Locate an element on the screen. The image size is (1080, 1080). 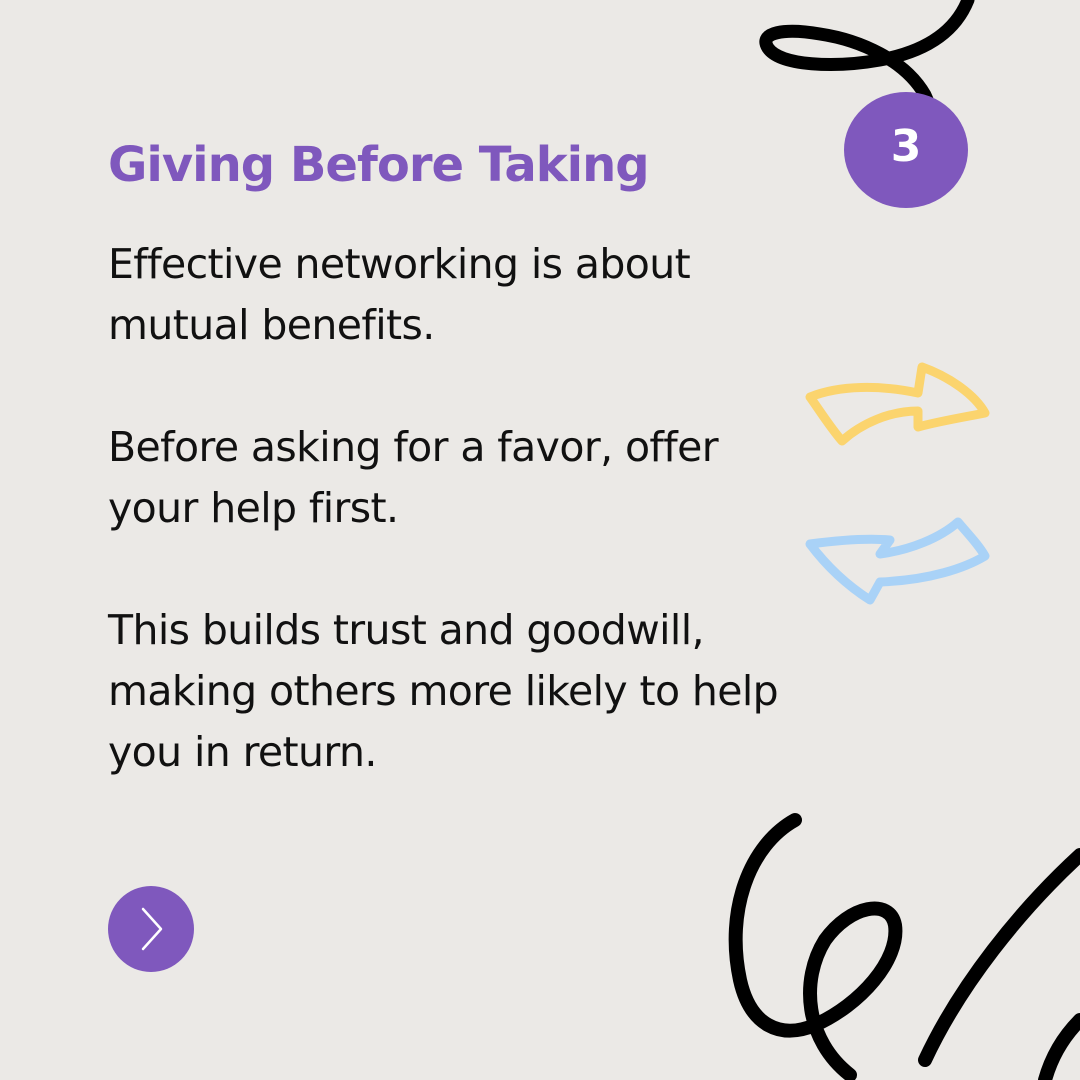
next-button is located at coordinates (151, 929).